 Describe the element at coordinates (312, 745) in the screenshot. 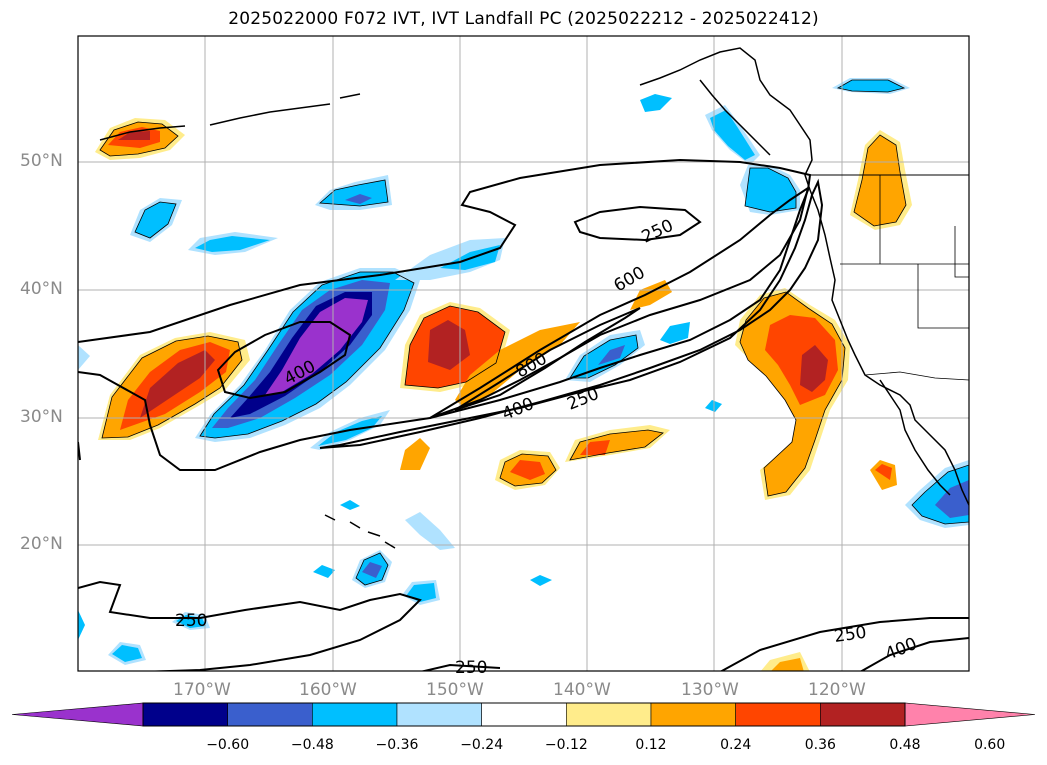

I see `colorbar-tick-label: −0.48` at that location.